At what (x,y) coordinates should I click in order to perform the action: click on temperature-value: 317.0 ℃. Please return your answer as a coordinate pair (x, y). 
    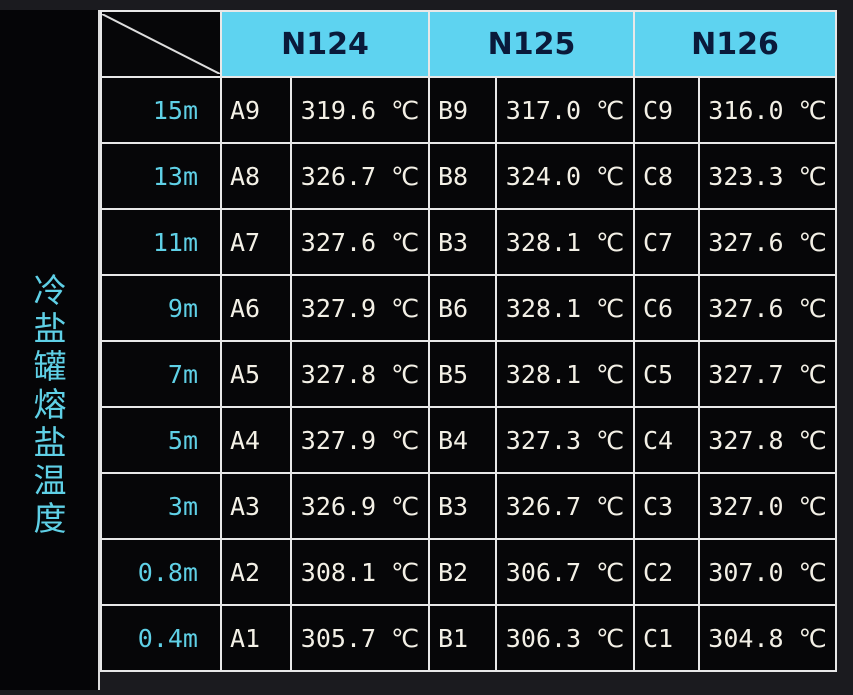
    Looking at the image, I should click on (565, 110).